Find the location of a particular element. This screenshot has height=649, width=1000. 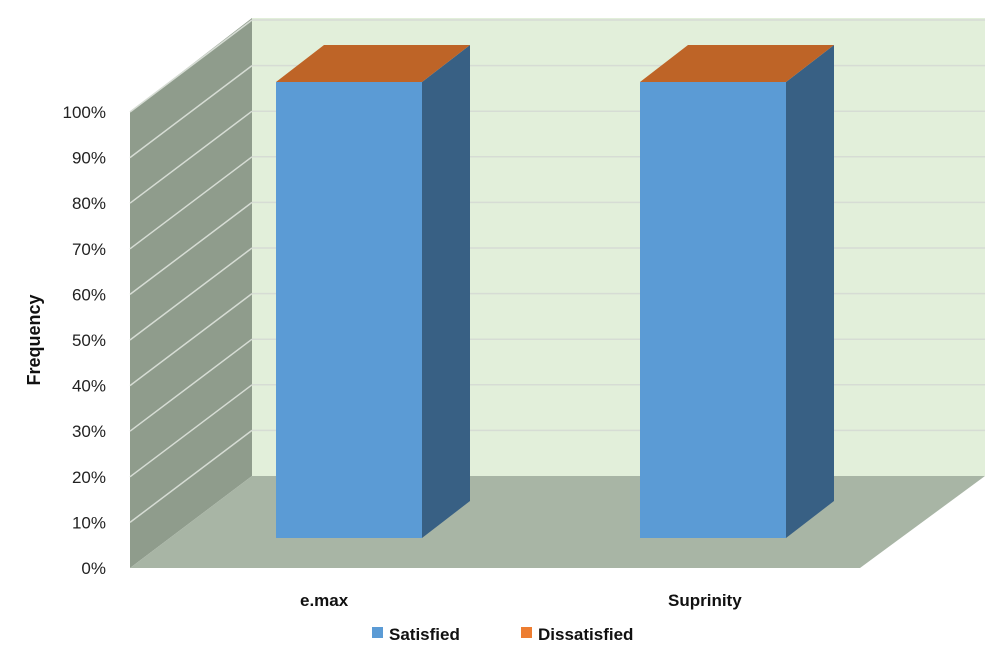

y-axis-ticks: 0% 10% 20% 30% 40% 50% 60% 70% 80% 90% 100% is located at coordinates (84, 340).